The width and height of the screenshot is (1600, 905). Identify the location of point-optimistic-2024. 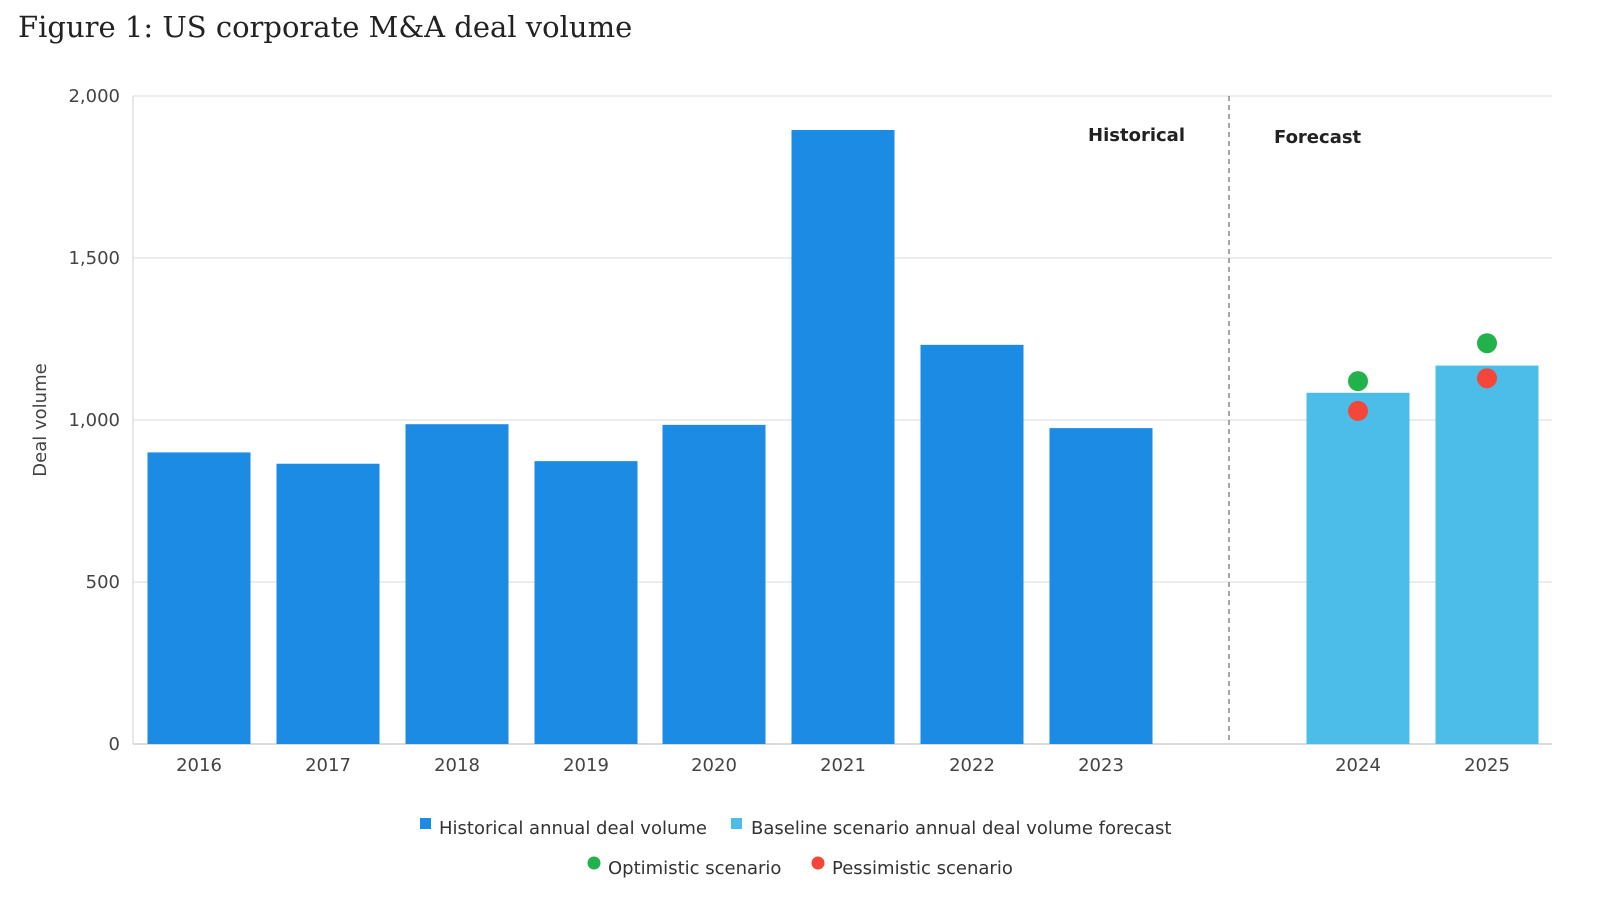
(1358, 381).